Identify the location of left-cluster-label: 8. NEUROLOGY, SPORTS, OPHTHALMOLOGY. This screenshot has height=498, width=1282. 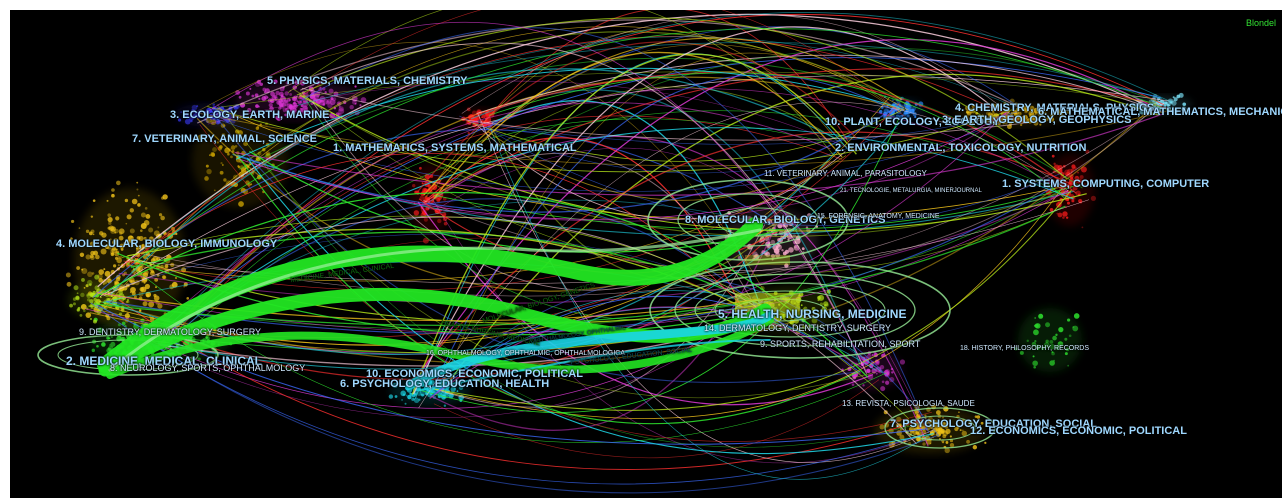
(208, 368).